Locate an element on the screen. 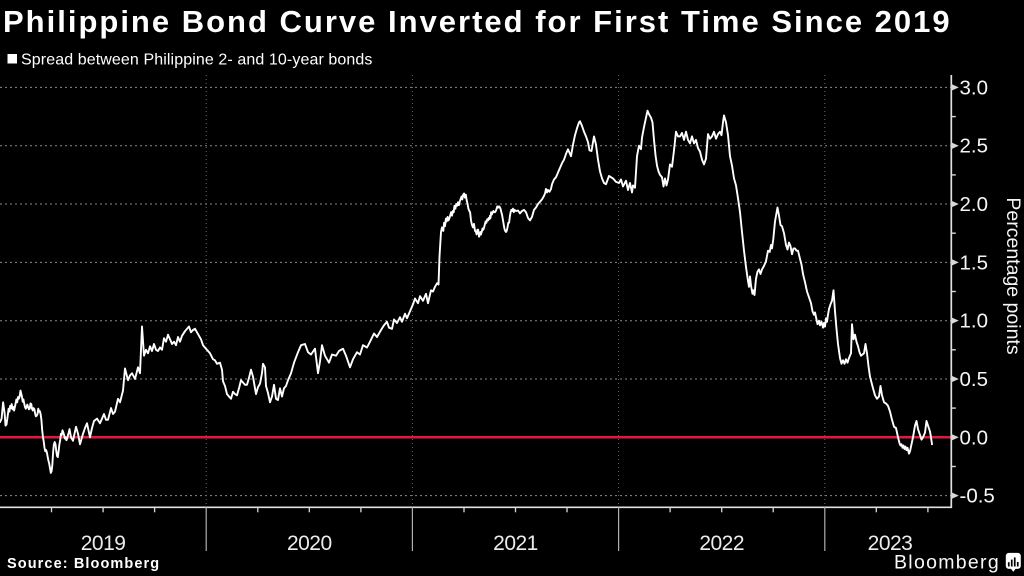  svg-text: Percentage points is located at coordinates (1013, 275).